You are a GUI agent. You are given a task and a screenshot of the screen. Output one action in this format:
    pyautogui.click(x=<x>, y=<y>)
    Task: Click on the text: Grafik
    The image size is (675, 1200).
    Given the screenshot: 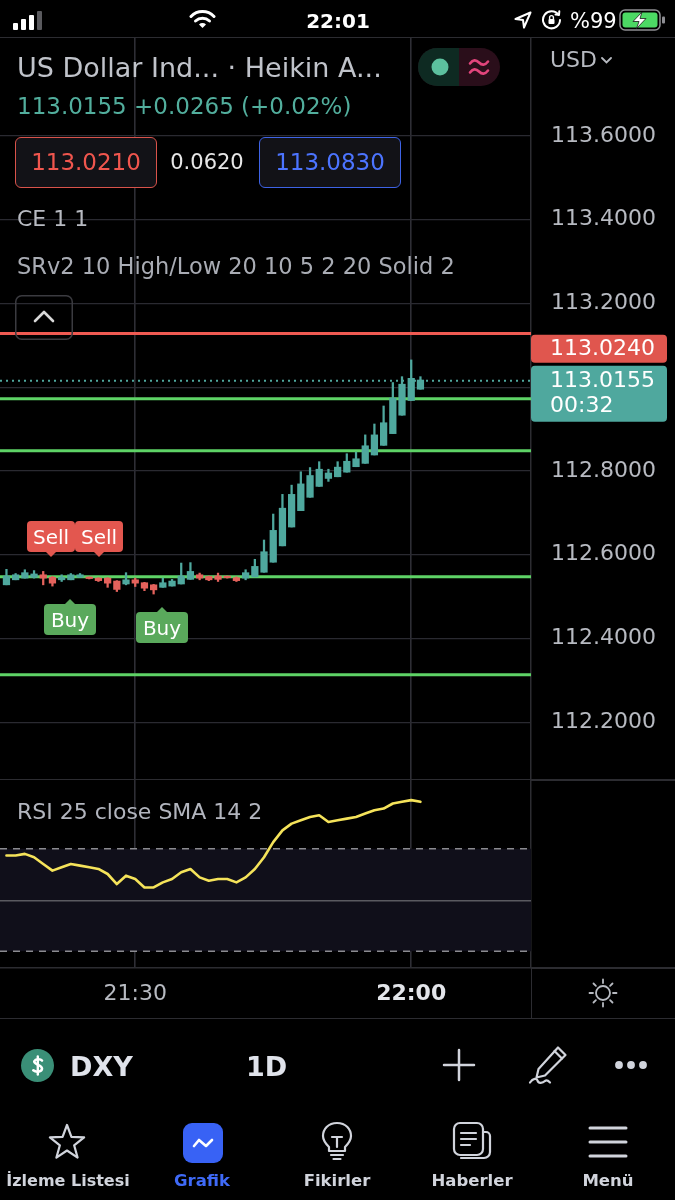 What is the action you would take?
    pyautogui.click(x=202, y=1180)
    